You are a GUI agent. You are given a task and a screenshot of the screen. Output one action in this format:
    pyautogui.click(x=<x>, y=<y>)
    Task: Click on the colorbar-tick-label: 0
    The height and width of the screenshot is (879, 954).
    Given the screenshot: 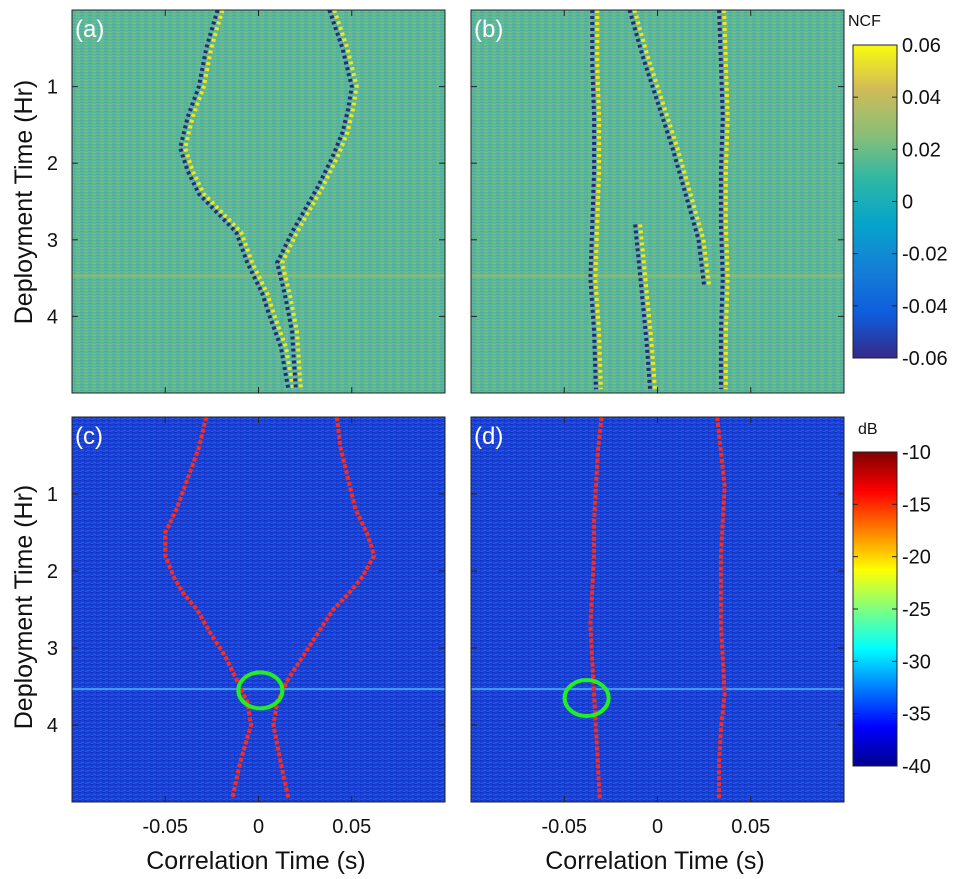 What is the action you would take?
    pyautogui.click(x=907, y=203)
    